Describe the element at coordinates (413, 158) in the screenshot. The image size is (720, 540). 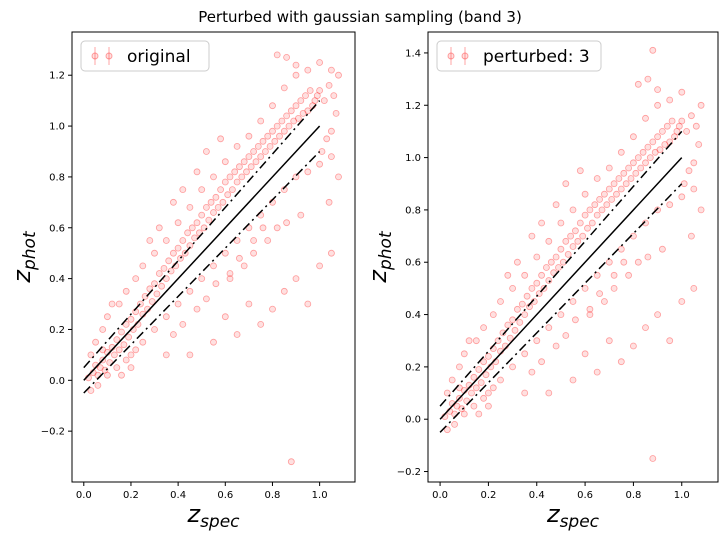
I see `y-tick-label: 1.0` at that location.